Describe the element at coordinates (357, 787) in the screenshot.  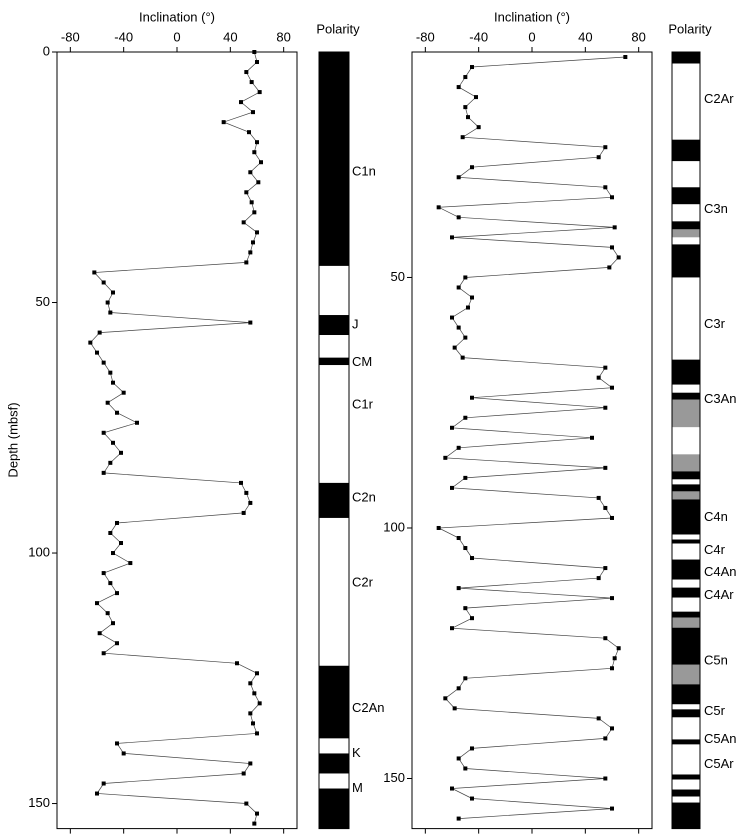
I see `chron-label: M` at that location.